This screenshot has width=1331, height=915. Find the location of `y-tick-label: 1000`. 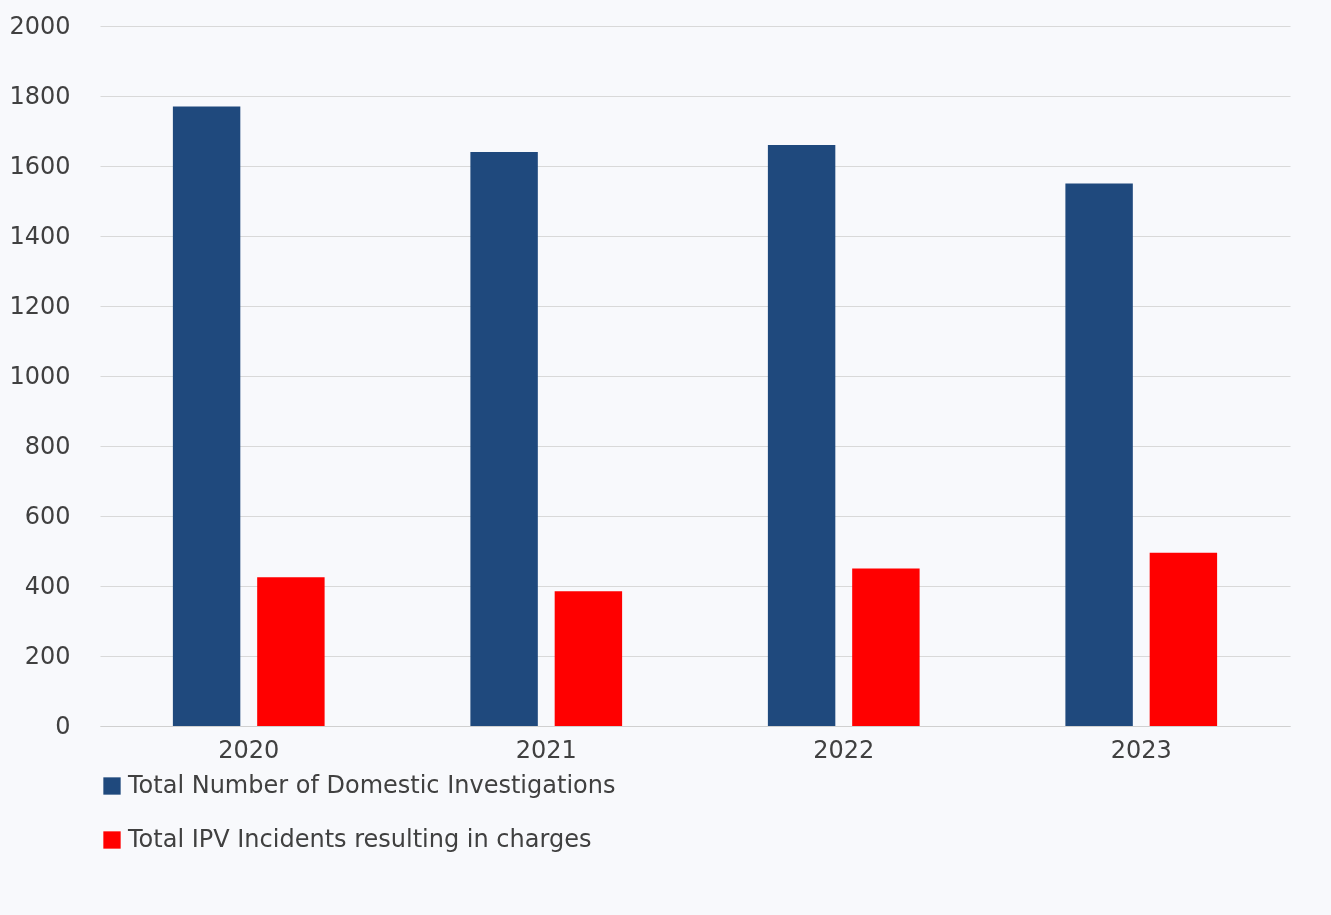

y-tick-label: 1000 is located at coordinates (40, 375).